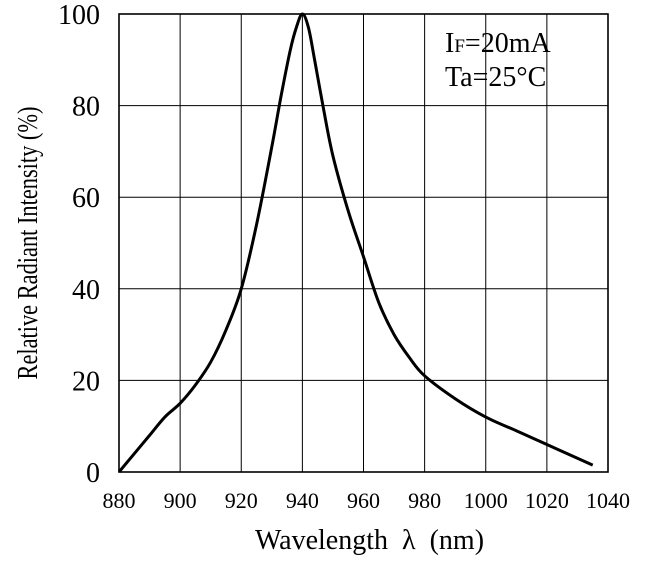  I want to click on x-tick-label: 1020, so click(547, 500).